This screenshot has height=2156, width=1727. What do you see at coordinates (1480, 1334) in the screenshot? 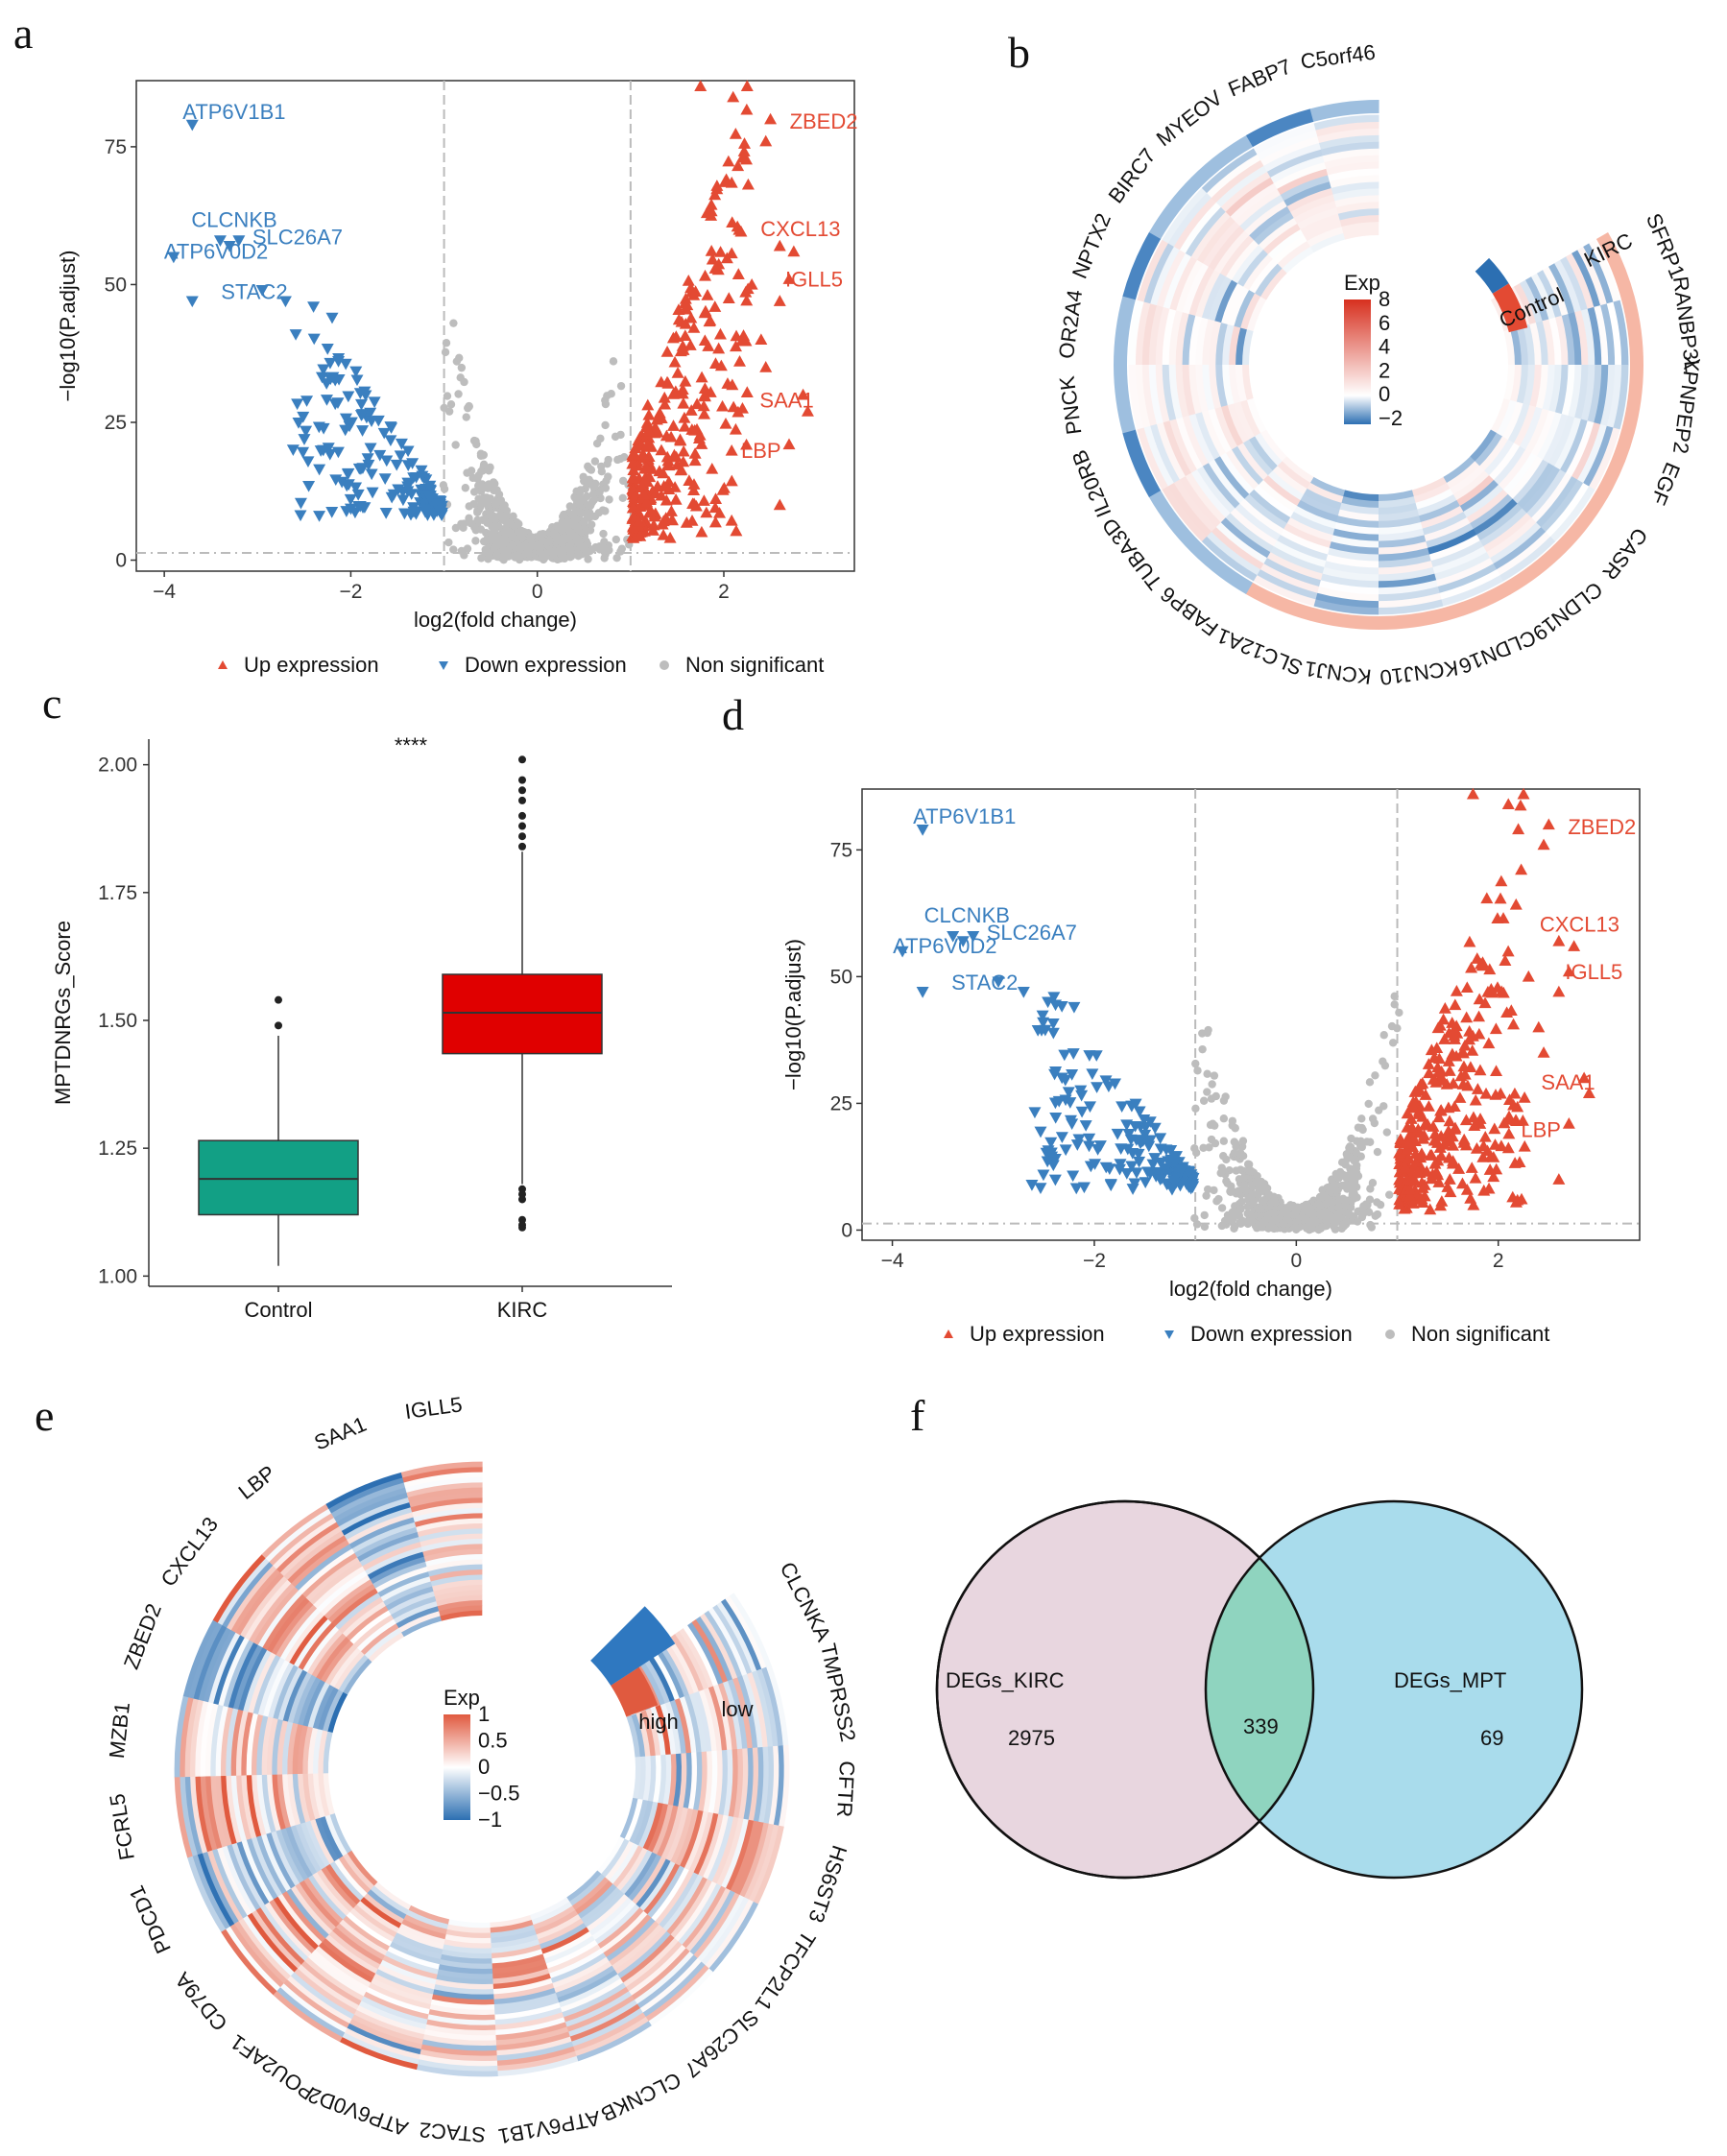
I see `legend-label: Non significant` at bounding box center [1480, 1334].